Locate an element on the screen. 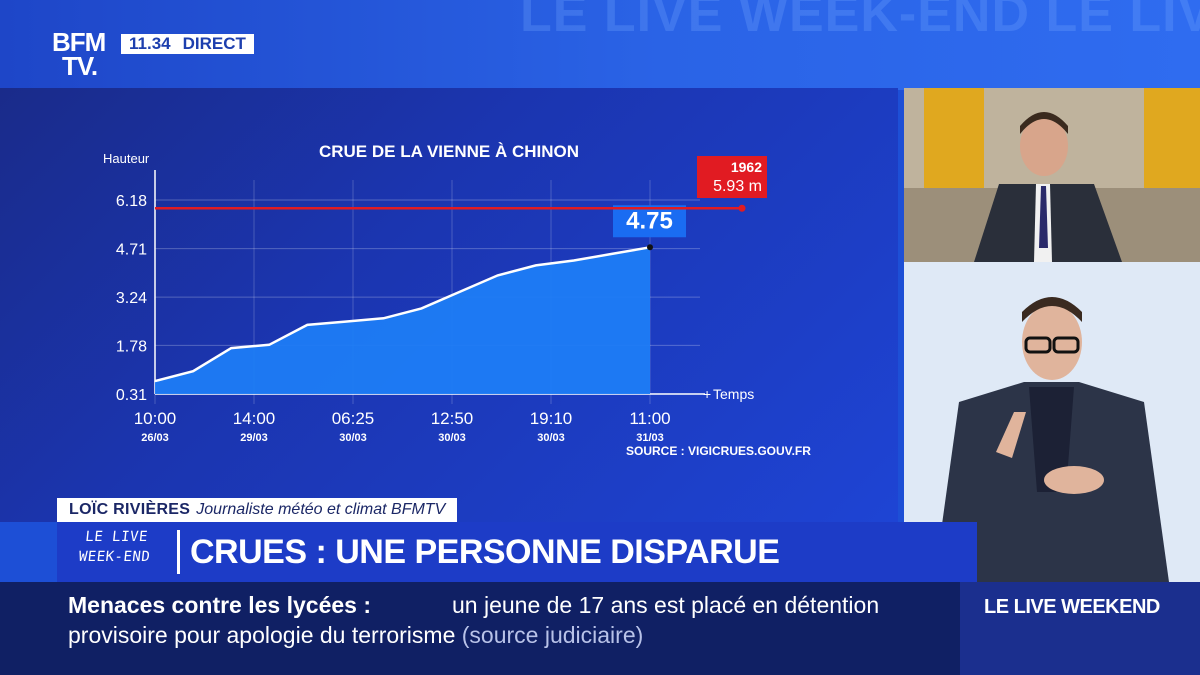 The height and width of the screenshot is (675, 1200). y-tick-label: 4.71 is located at coordinates (131, 250).